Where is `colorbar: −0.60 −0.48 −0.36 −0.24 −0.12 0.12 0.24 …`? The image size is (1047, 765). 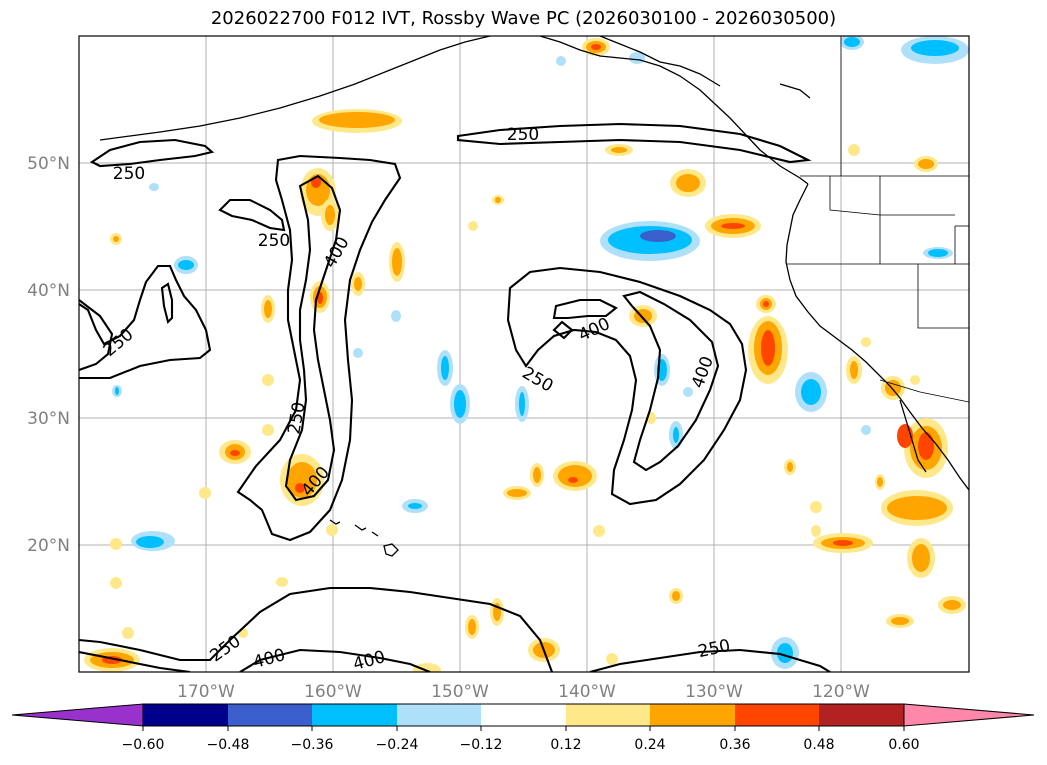 colorbar: −0.60 −0.48 −0.36 −0.24 −0.12 0.12 0.24 … is located at coordinates (523, 728).